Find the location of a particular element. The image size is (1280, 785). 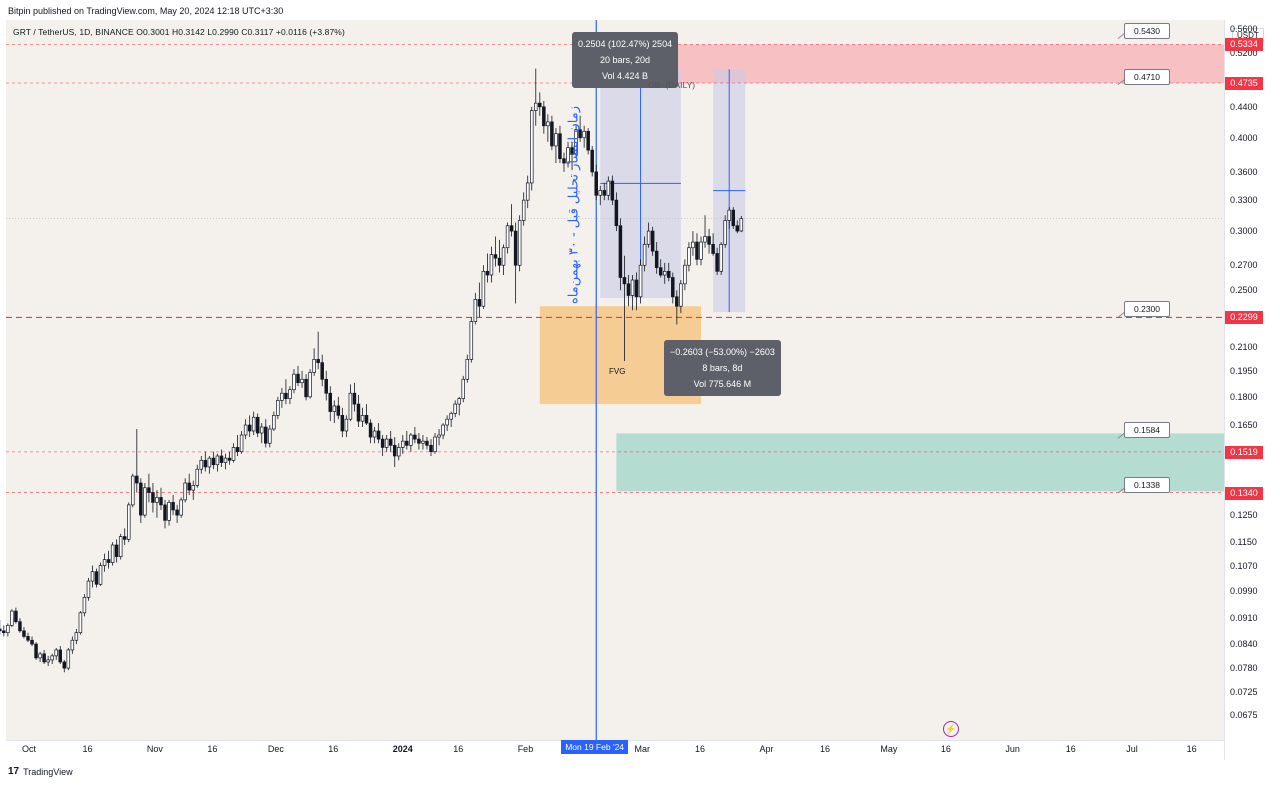

measure-line: Vol 775.646 M is located at coordinates (722, 384).